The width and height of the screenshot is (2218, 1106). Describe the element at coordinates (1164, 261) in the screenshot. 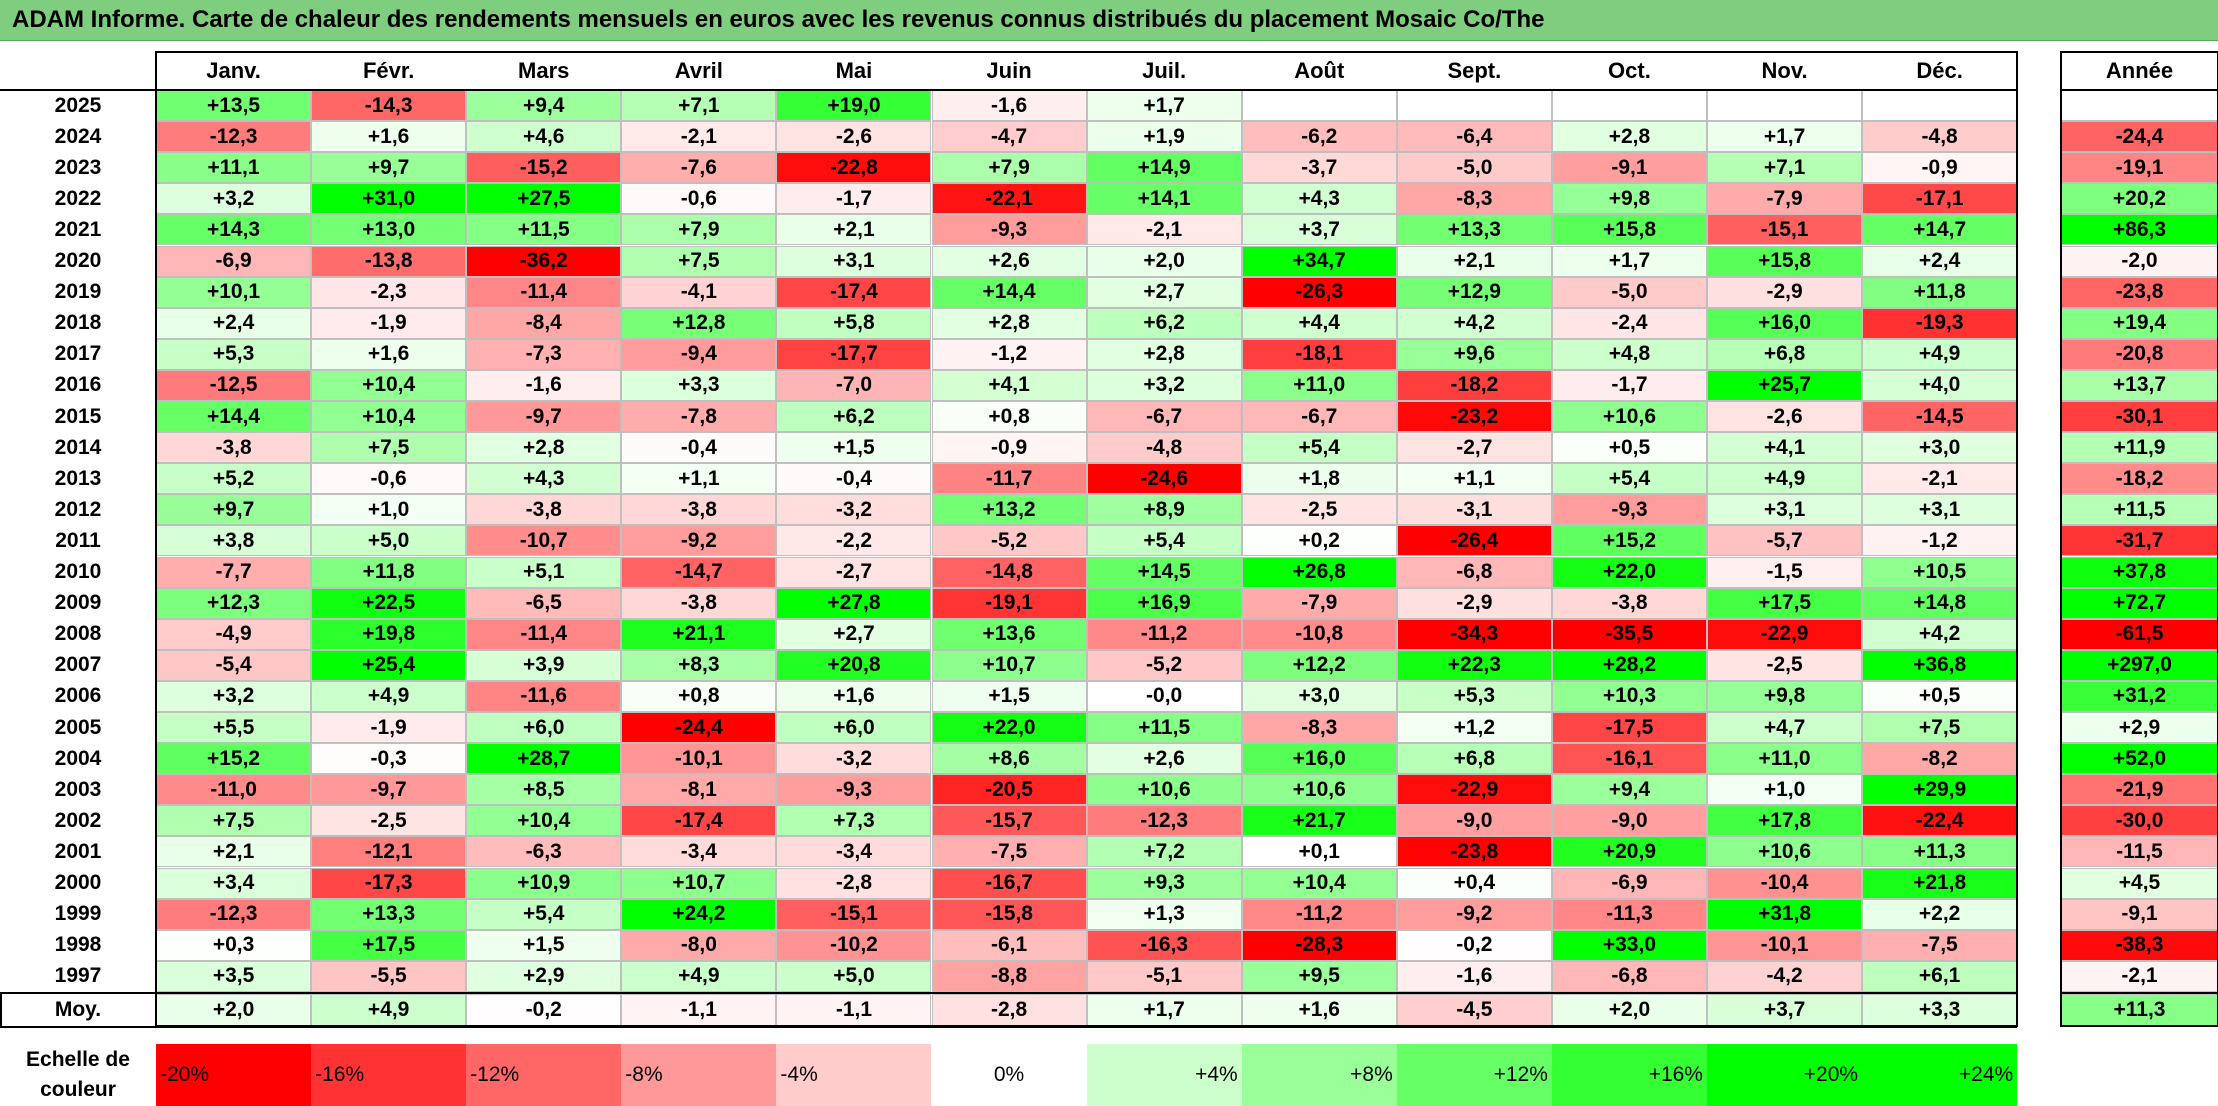

I see `heatmap-cell: +2,0` at that location.